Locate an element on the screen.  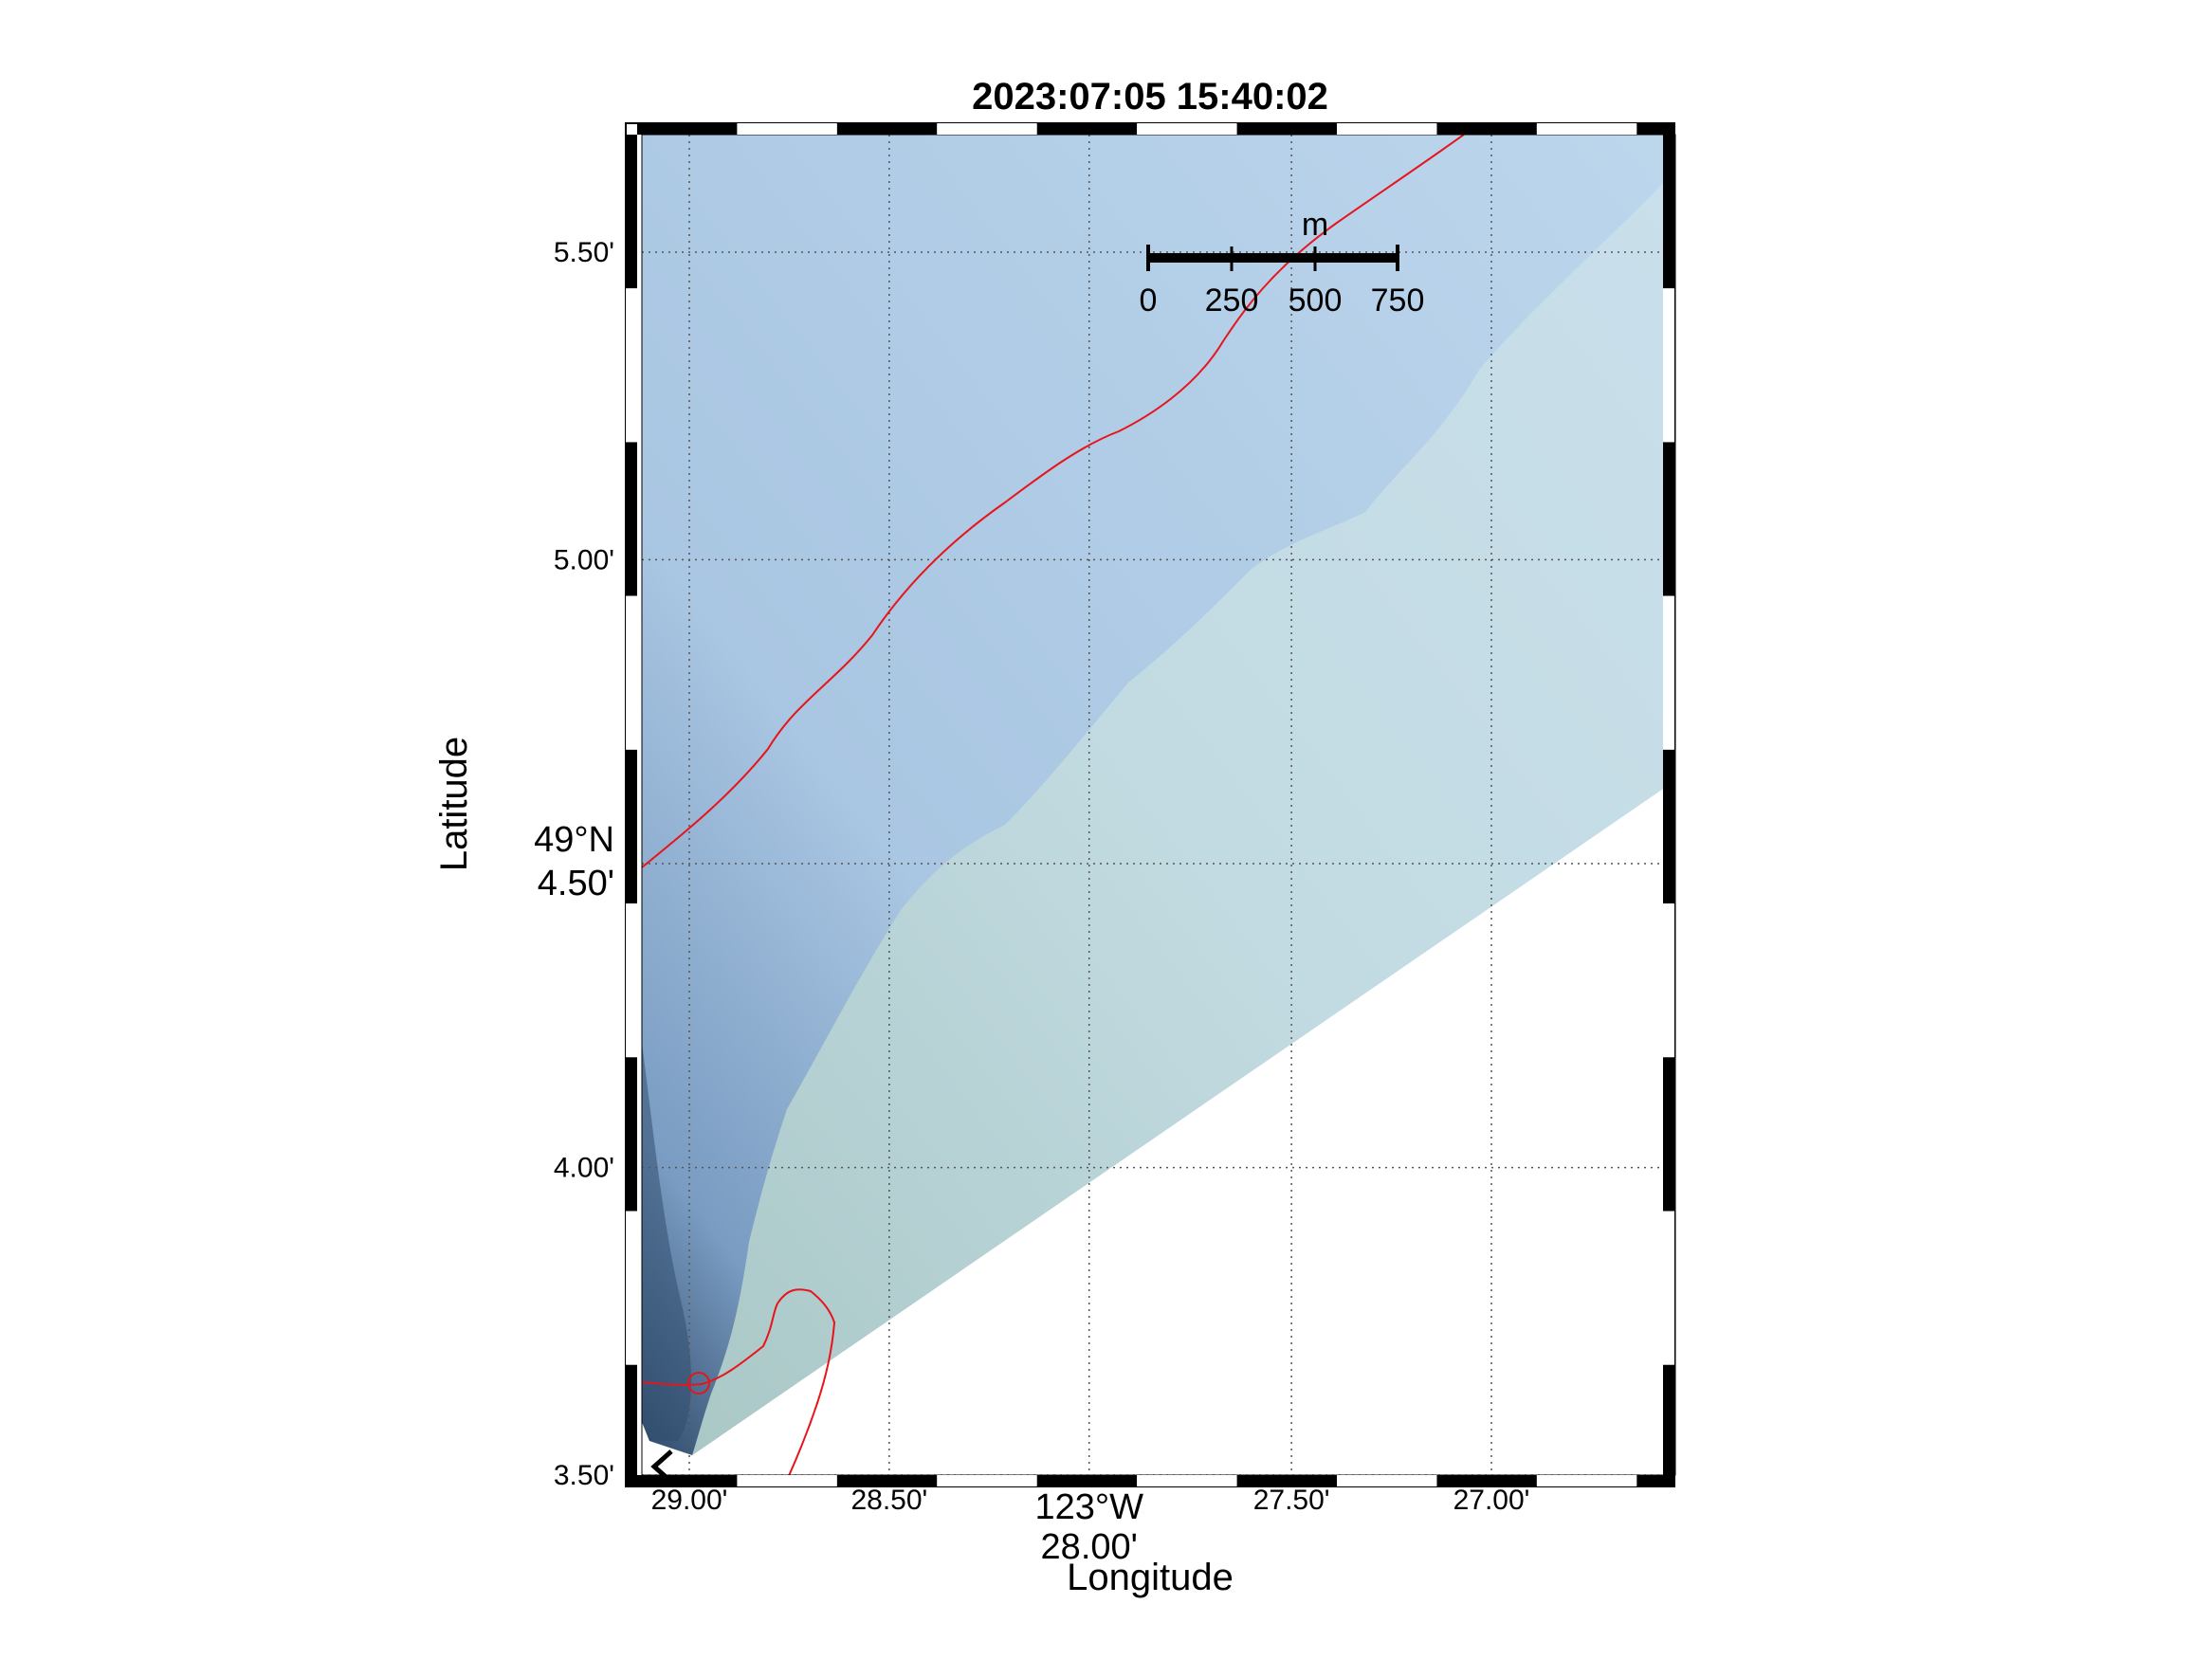
lon-tick-label: 28.00' is located at coordinates (1089, 1547).